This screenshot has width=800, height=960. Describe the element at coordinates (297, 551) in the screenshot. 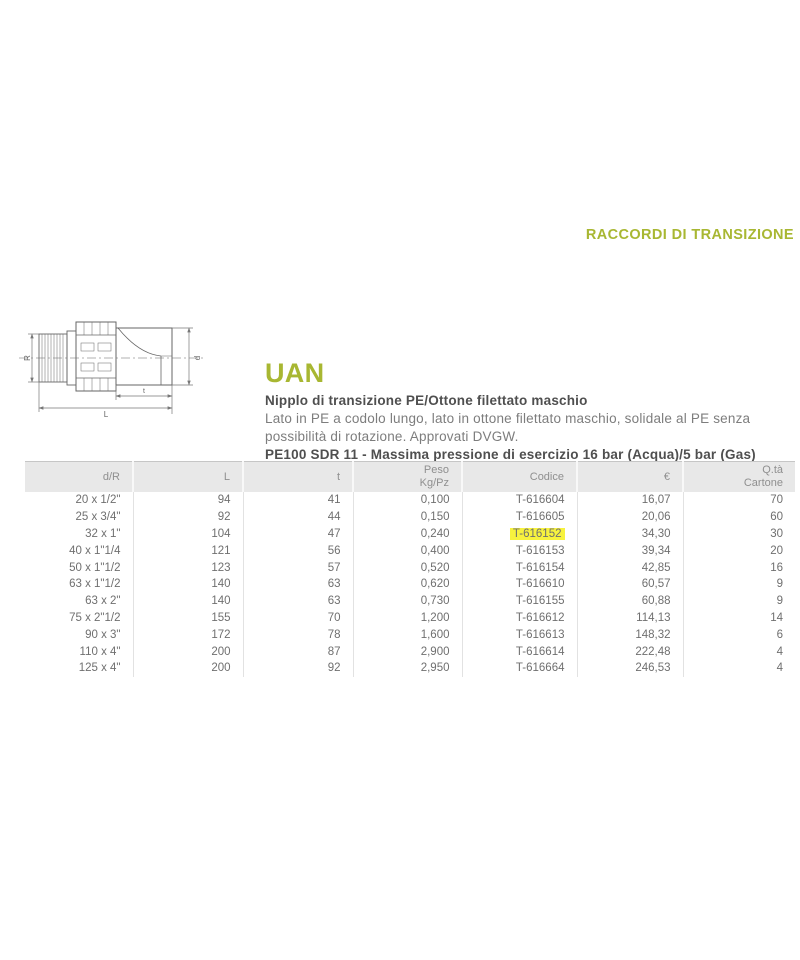

I see `cell-t: 56` at that location.